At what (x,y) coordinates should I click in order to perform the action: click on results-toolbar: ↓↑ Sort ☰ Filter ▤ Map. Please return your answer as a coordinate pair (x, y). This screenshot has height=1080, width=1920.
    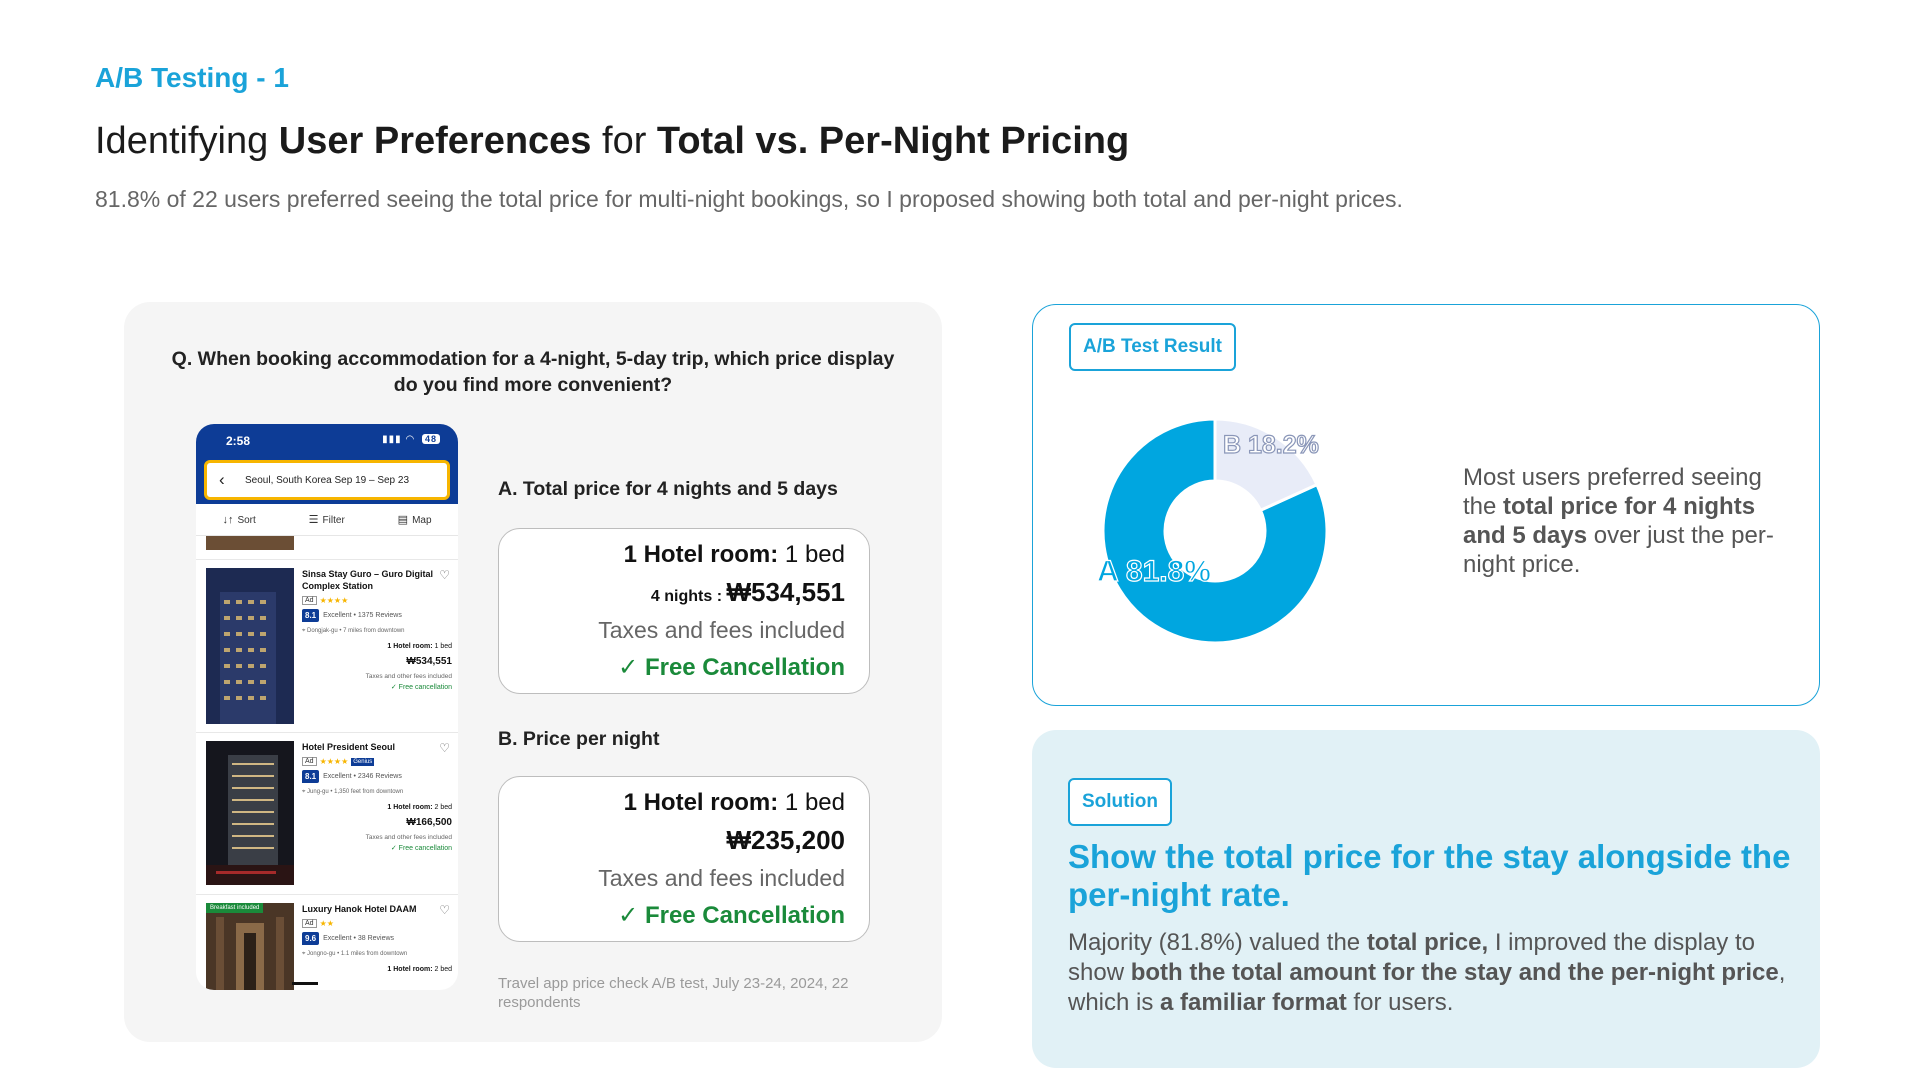
    Looking at the image, I should click on (327, 520).